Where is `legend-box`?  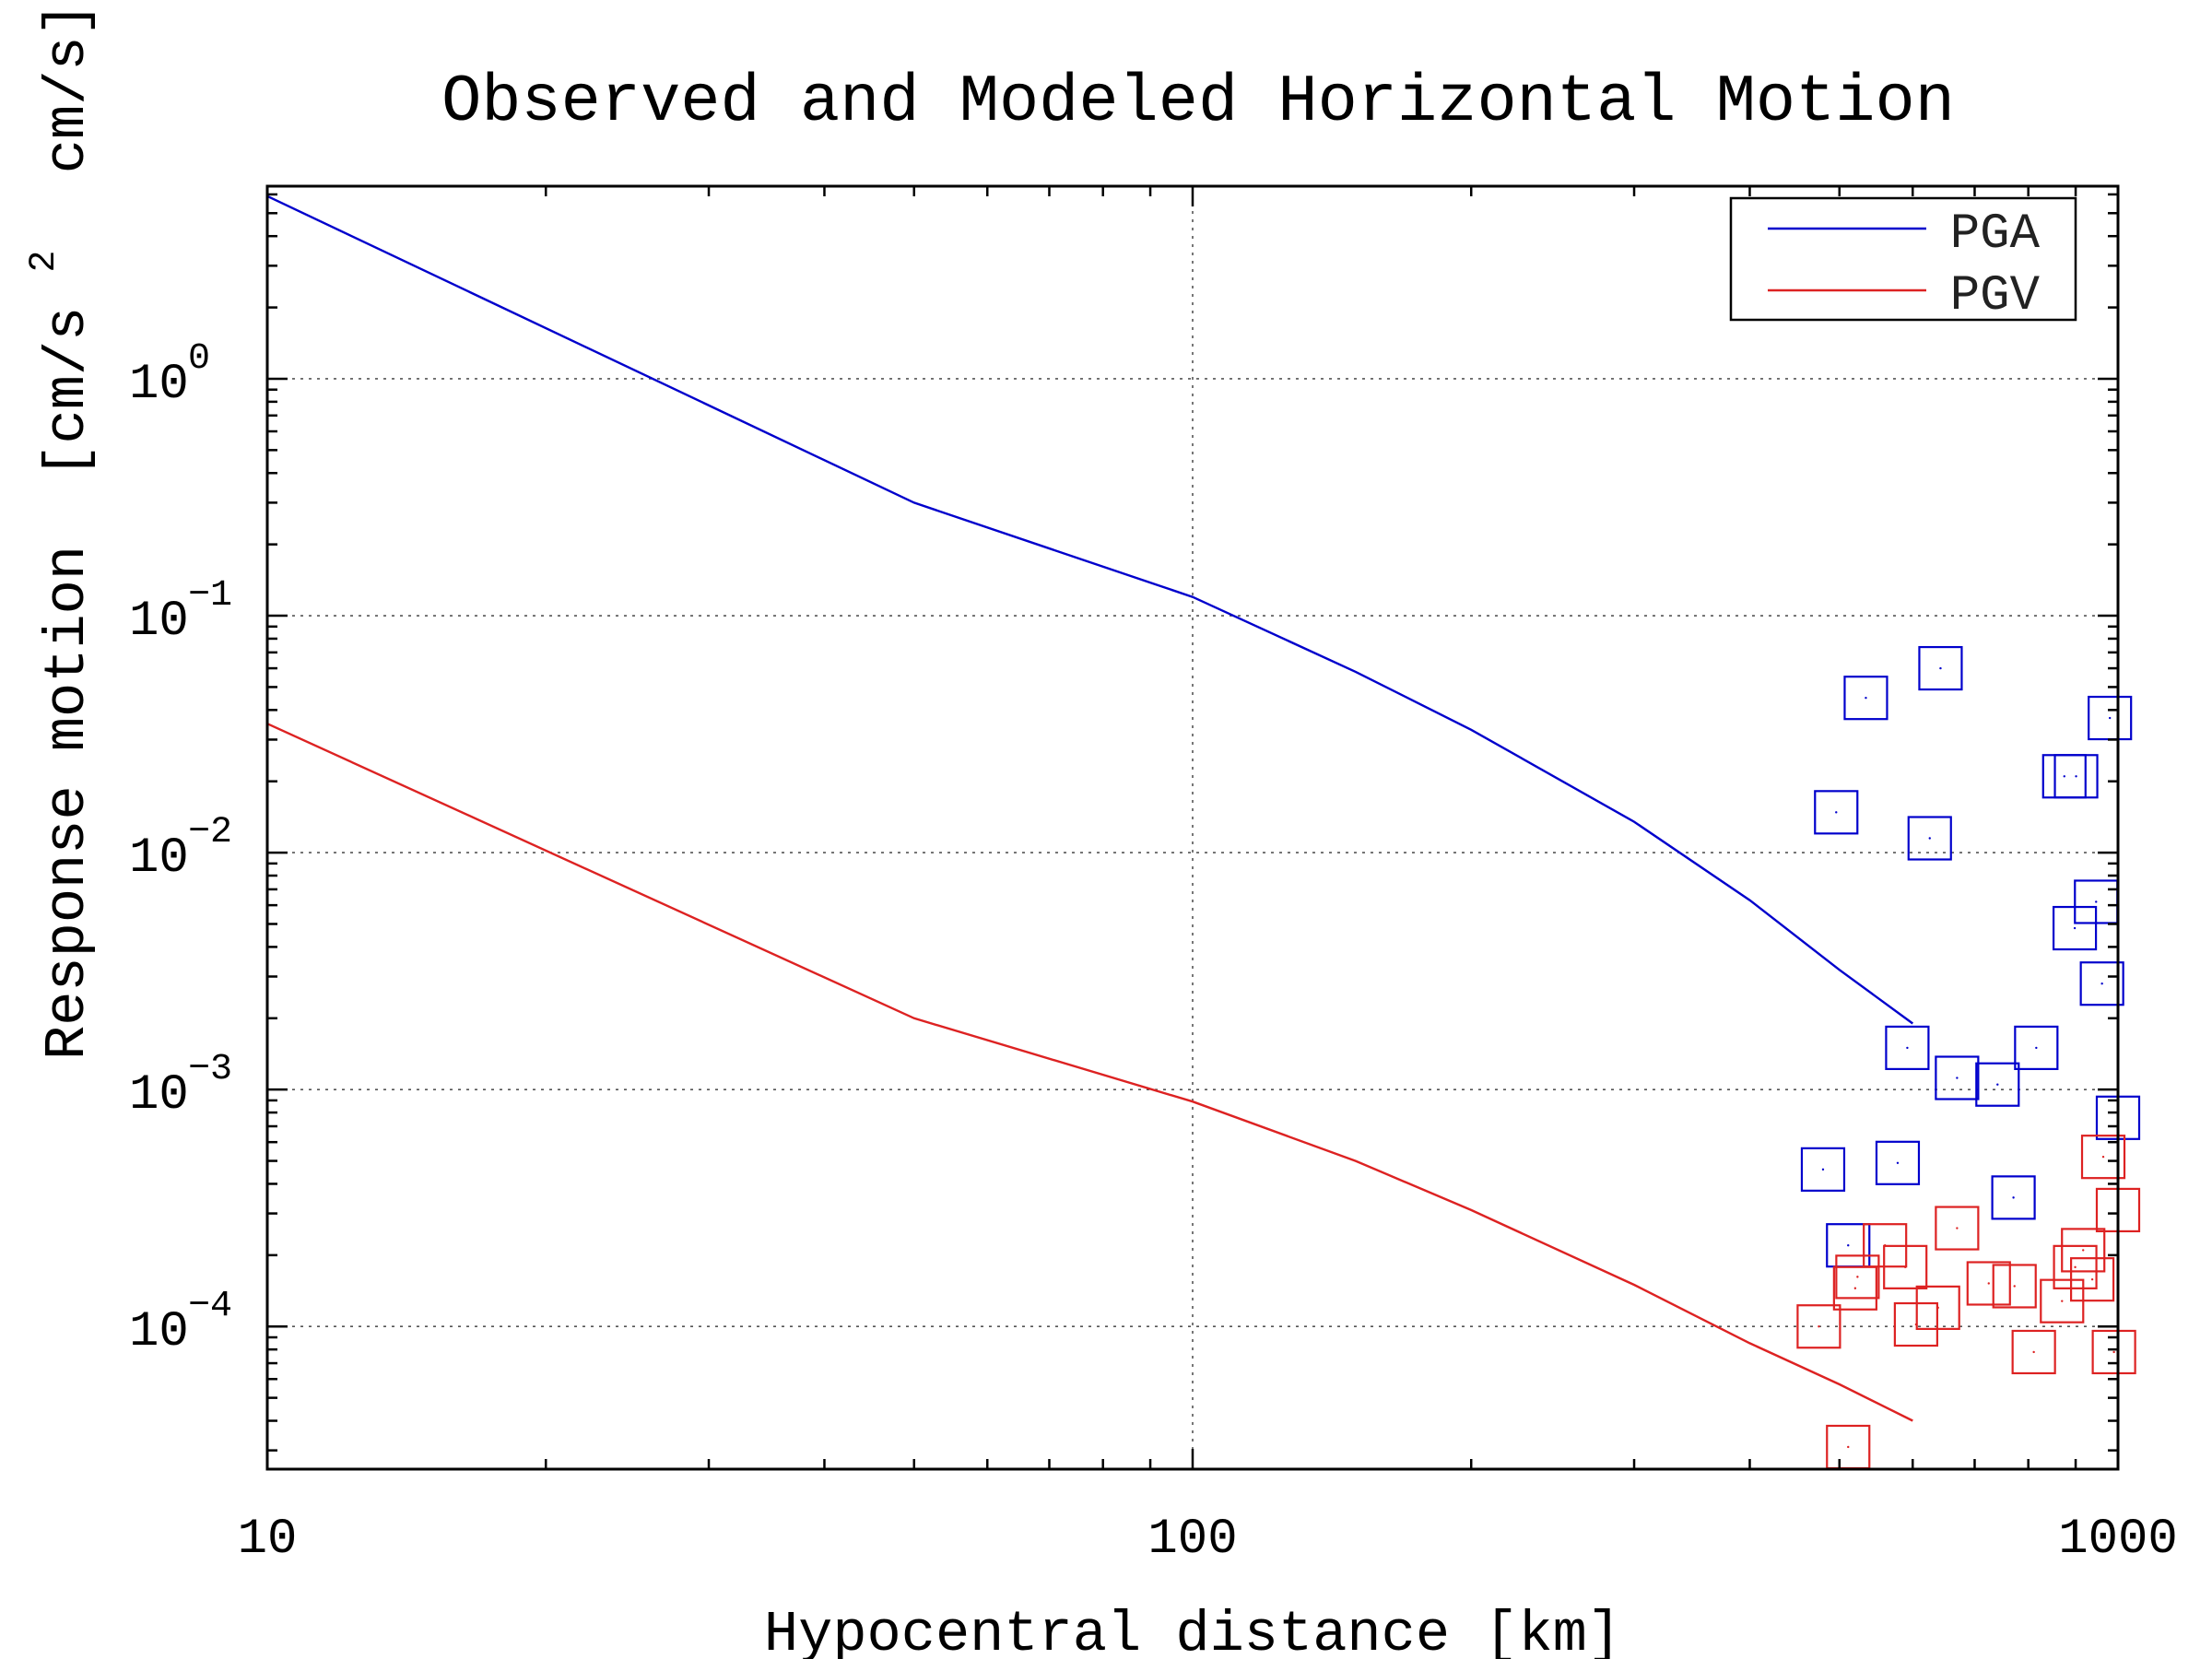 legend-box is located at coordinates (1903, 259).